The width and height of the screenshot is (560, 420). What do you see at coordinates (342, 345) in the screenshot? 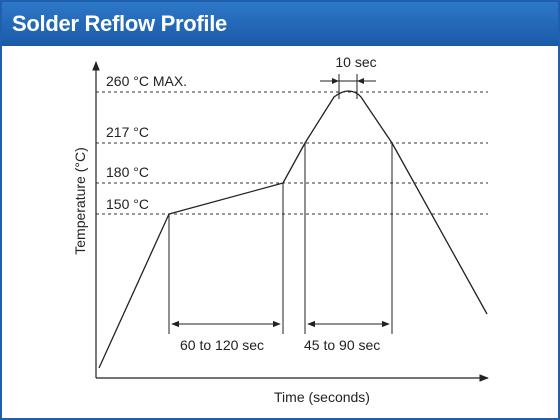
I see `liquidus-duration-label: 45 to 90 sec` at bounding box center [342, 345].